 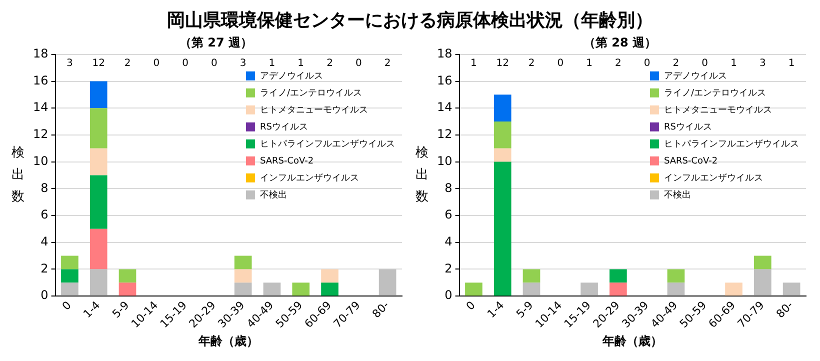 What do you see at coordinates (620, 42) in the screenshot?
I see `chart-subtitle: （第 28 週）` at bounding box center [620, 42].